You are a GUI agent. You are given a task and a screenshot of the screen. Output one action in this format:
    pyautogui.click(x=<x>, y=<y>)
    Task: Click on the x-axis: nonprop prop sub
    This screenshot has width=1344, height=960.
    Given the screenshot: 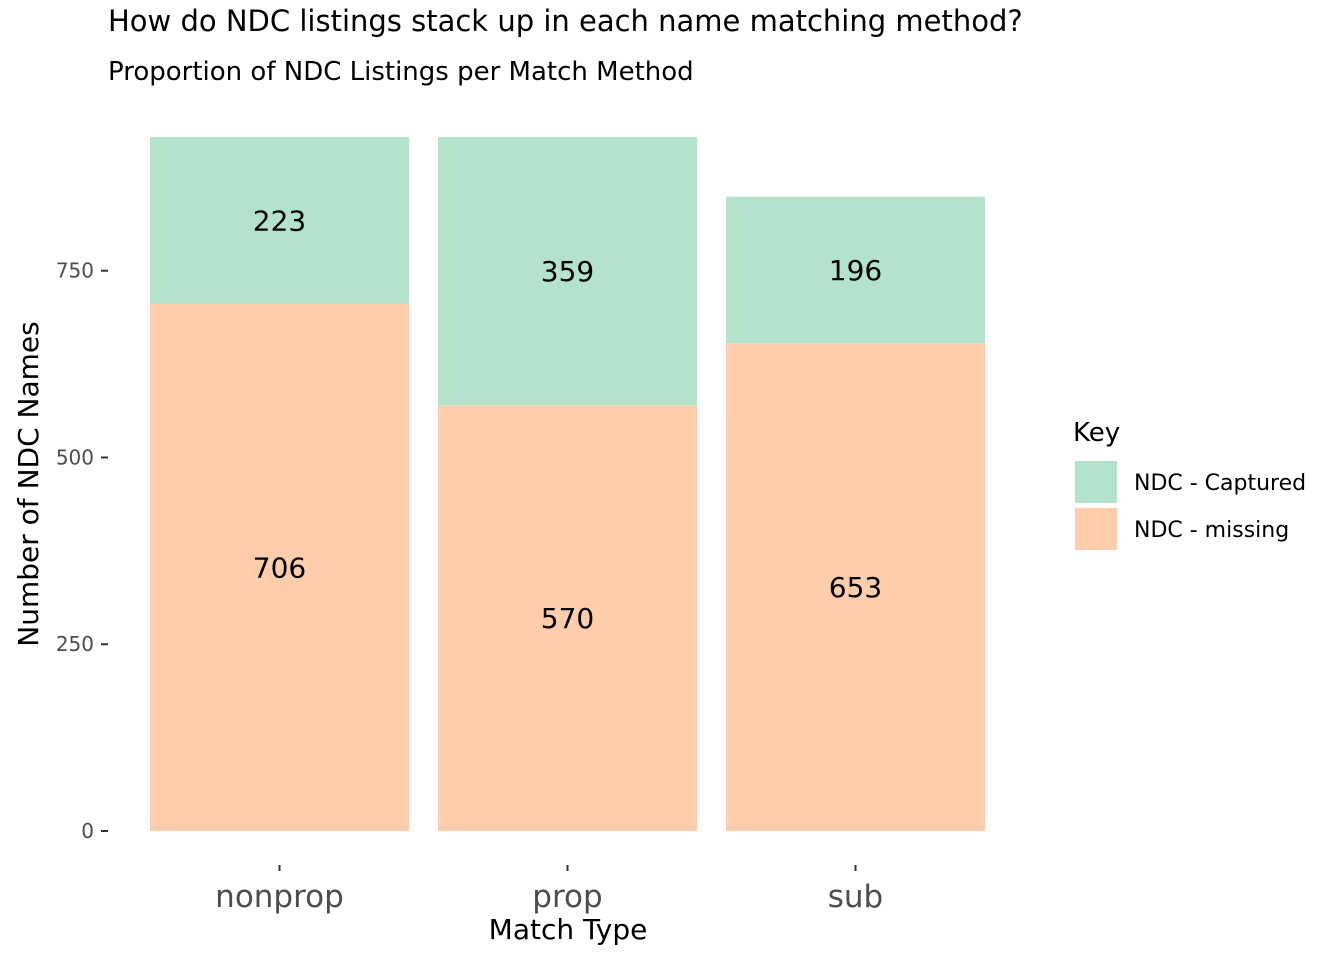 What is the action you would take?
    pyautogui.click(x=549, y=890)
    